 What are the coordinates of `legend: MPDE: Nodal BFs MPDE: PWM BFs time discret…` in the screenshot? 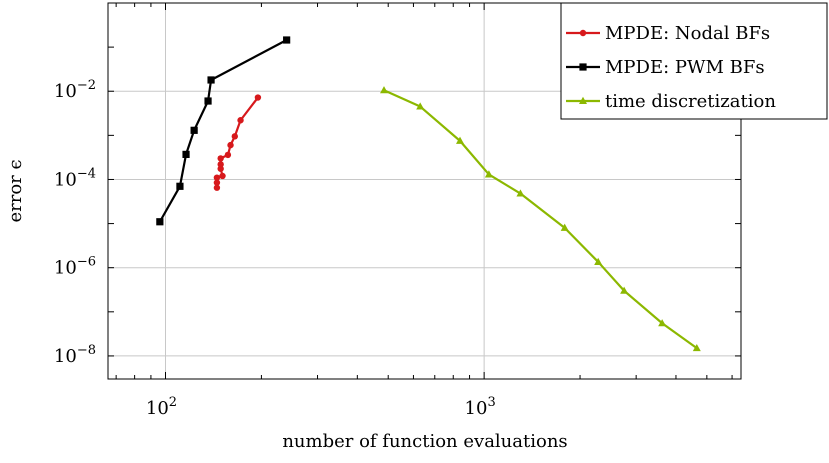 It's located at (694, 61).